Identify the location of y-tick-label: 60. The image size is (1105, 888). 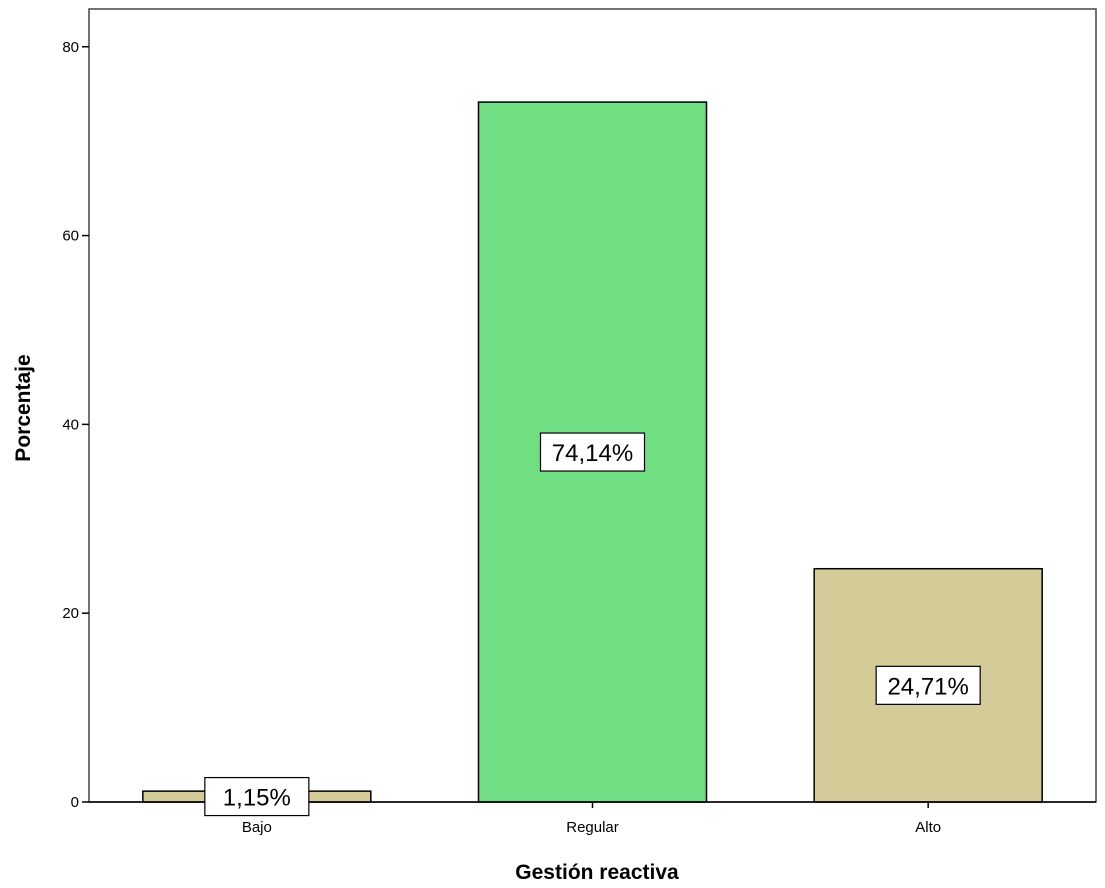
(70, 236).